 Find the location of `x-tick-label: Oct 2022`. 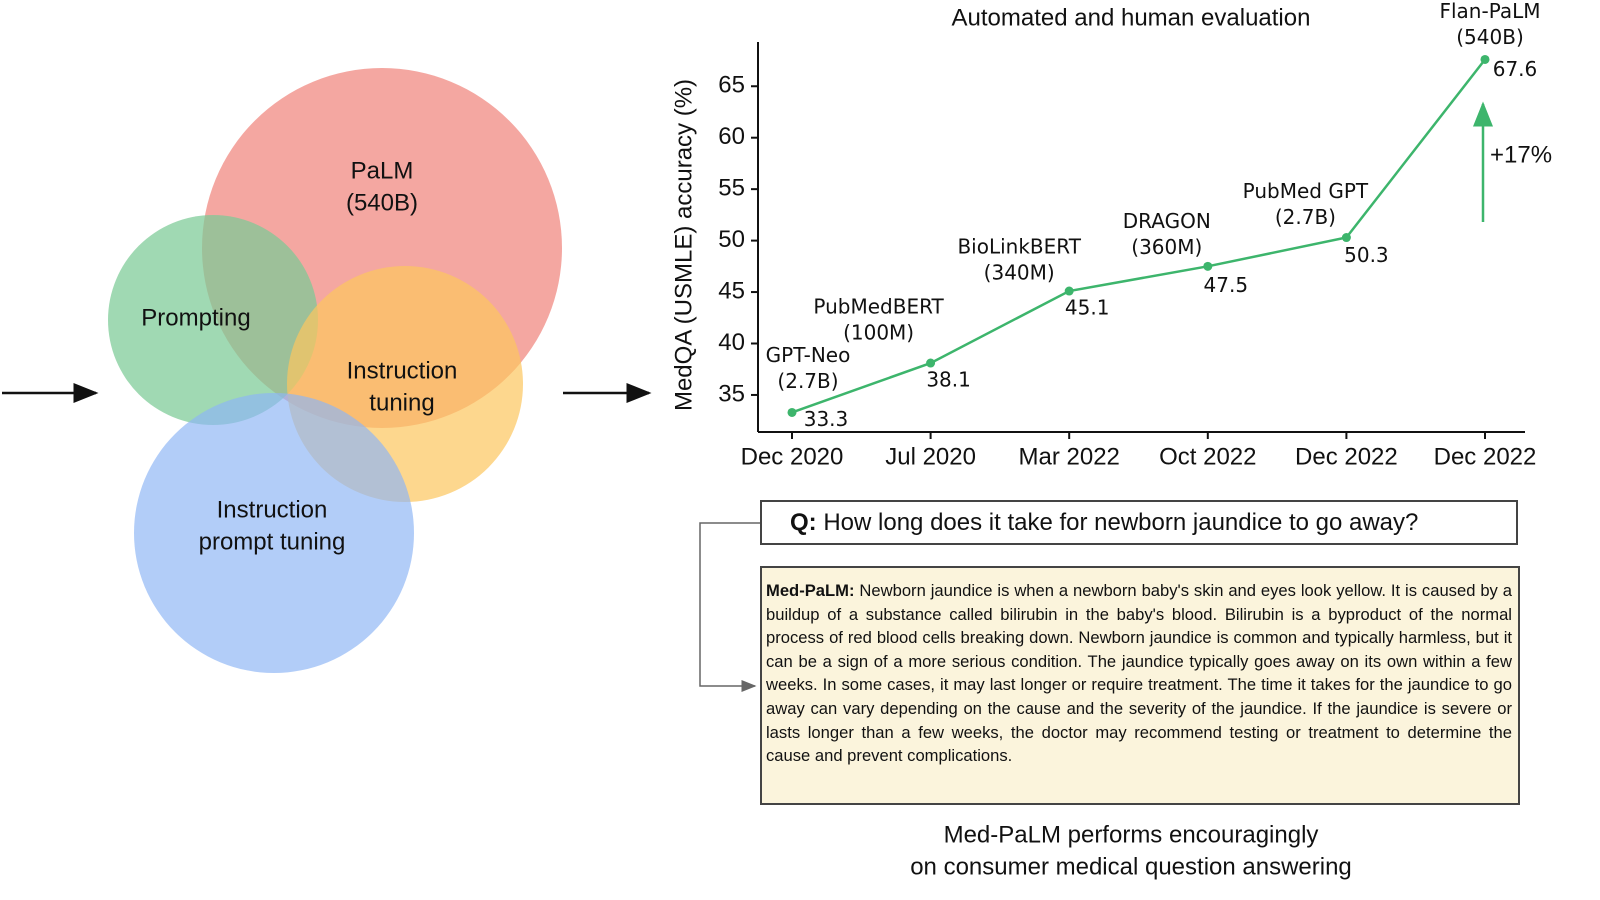

x-tick-label: Oct 2022 is located at coordinates (1207, 456).